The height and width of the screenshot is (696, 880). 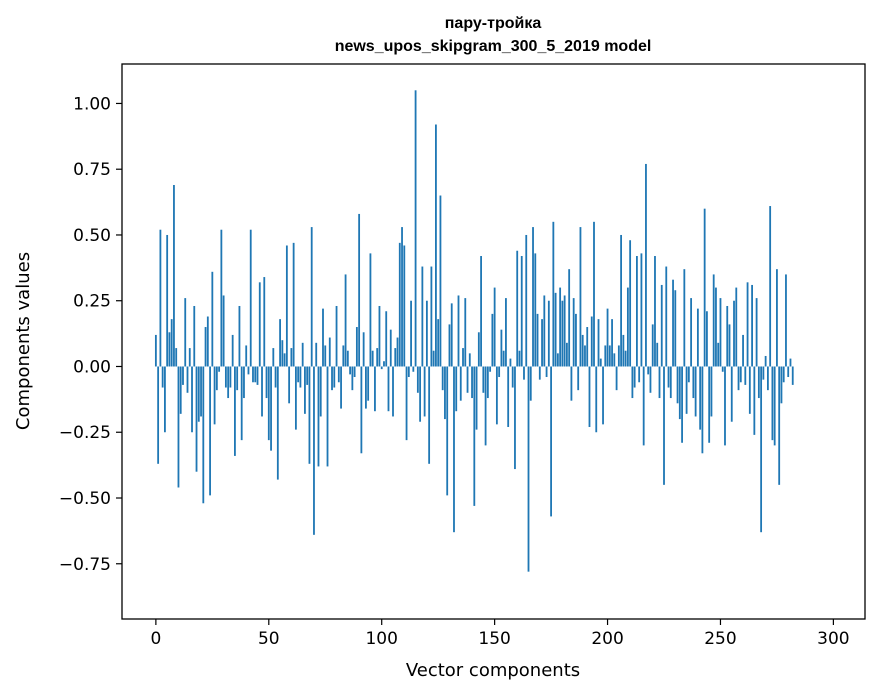 I want to click on y-tick-label: −0.25, so click(x=85, y=433).